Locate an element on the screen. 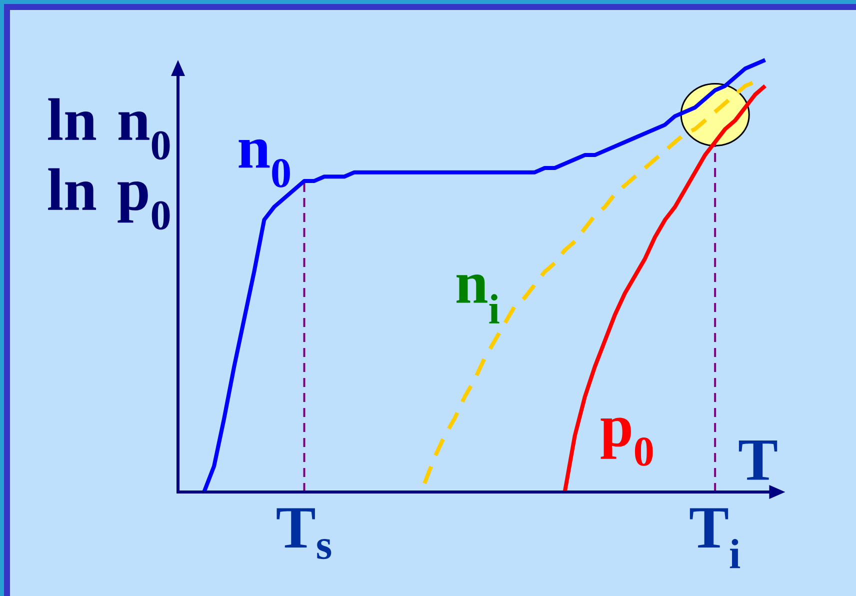 Image resolution: width=856 pixels, height=596 pixels. y-axis-title: ln n$_{0}$ ln p$_{0}$ is located at coordinates (109, 164).